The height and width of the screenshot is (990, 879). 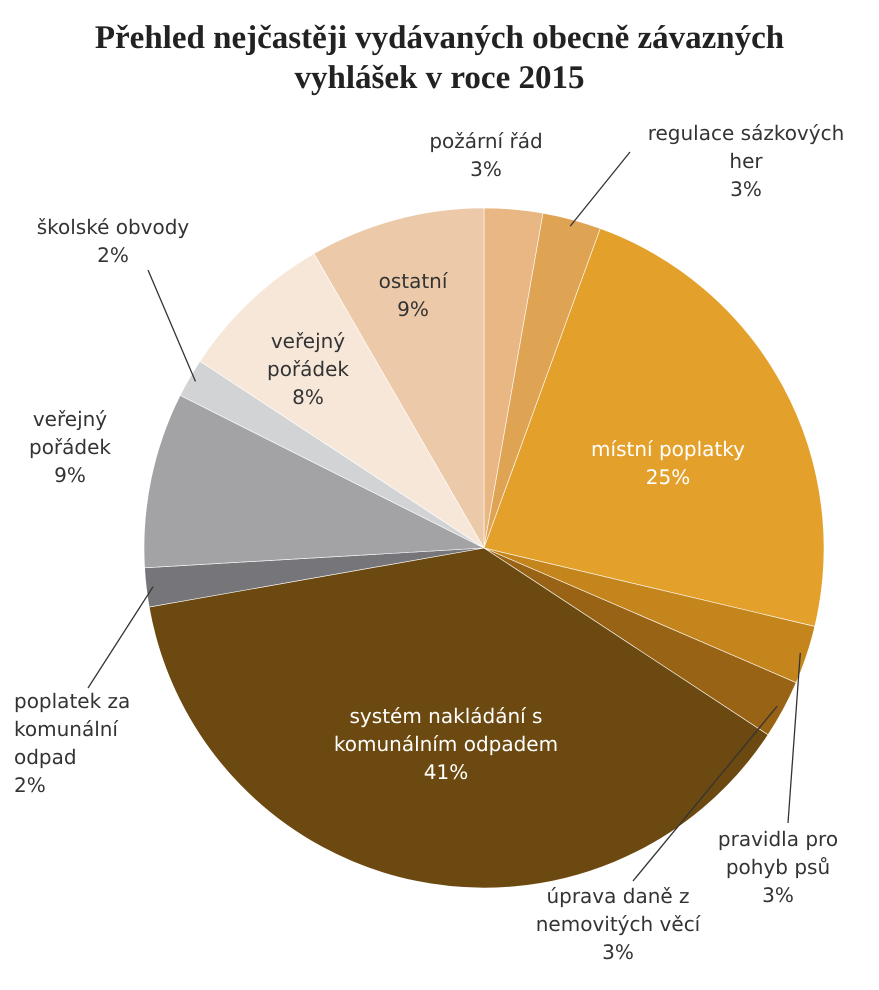 What do you see at coordinates (668, 449) in the screenshot?
I see `slice-label: místní poplatky` at bounding box center [668, 449].